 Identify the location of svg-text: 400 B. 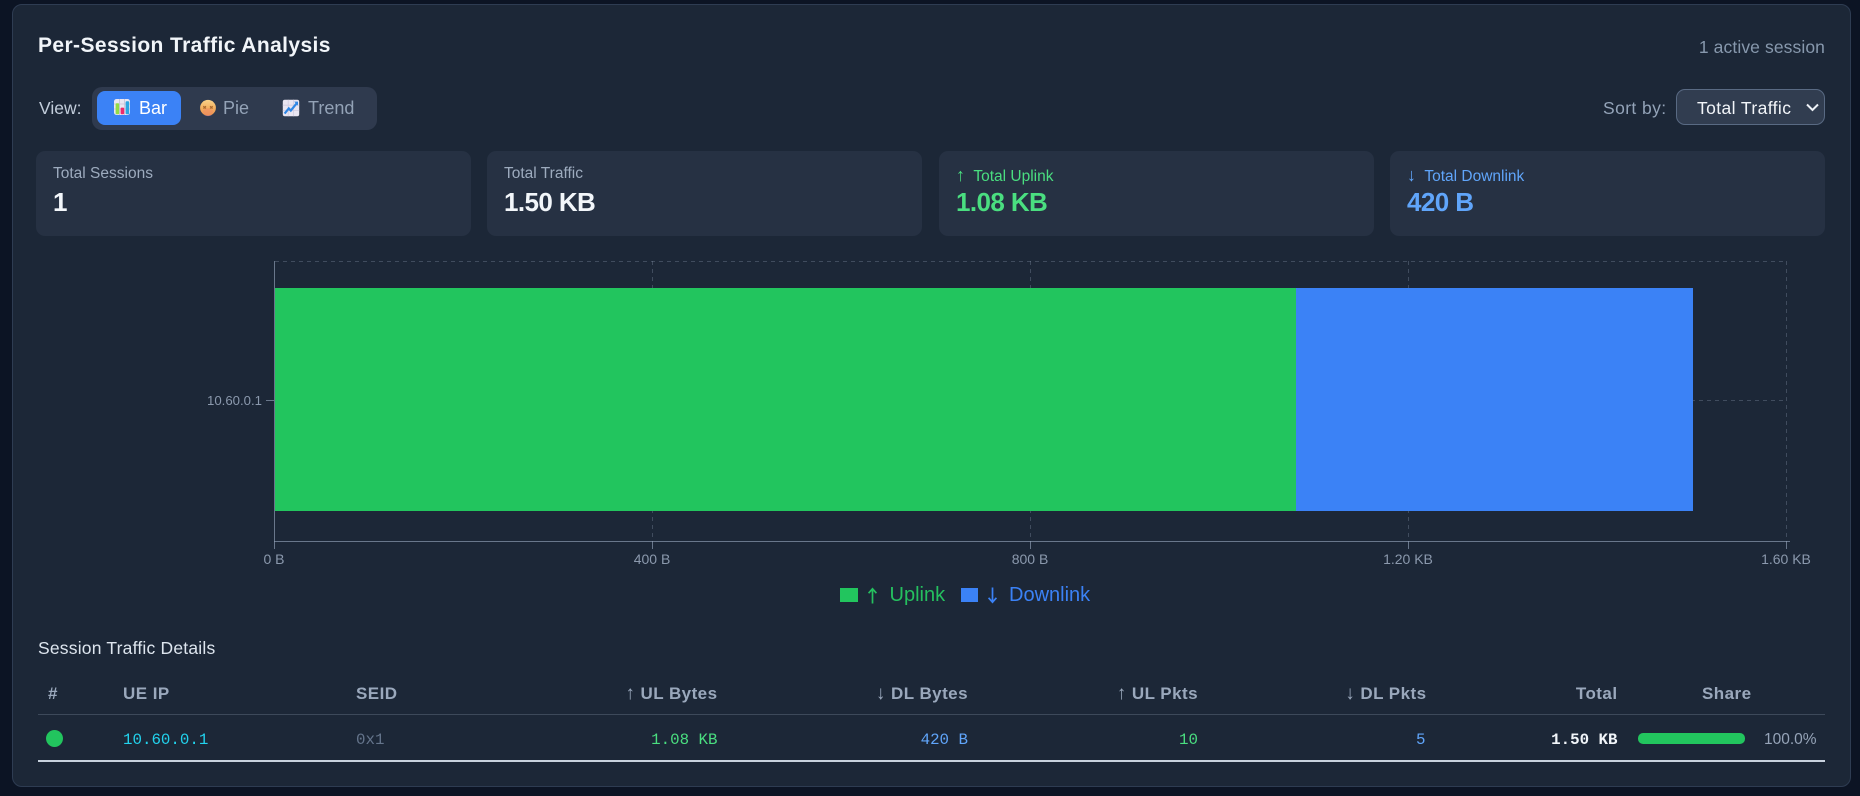
(652, 559).